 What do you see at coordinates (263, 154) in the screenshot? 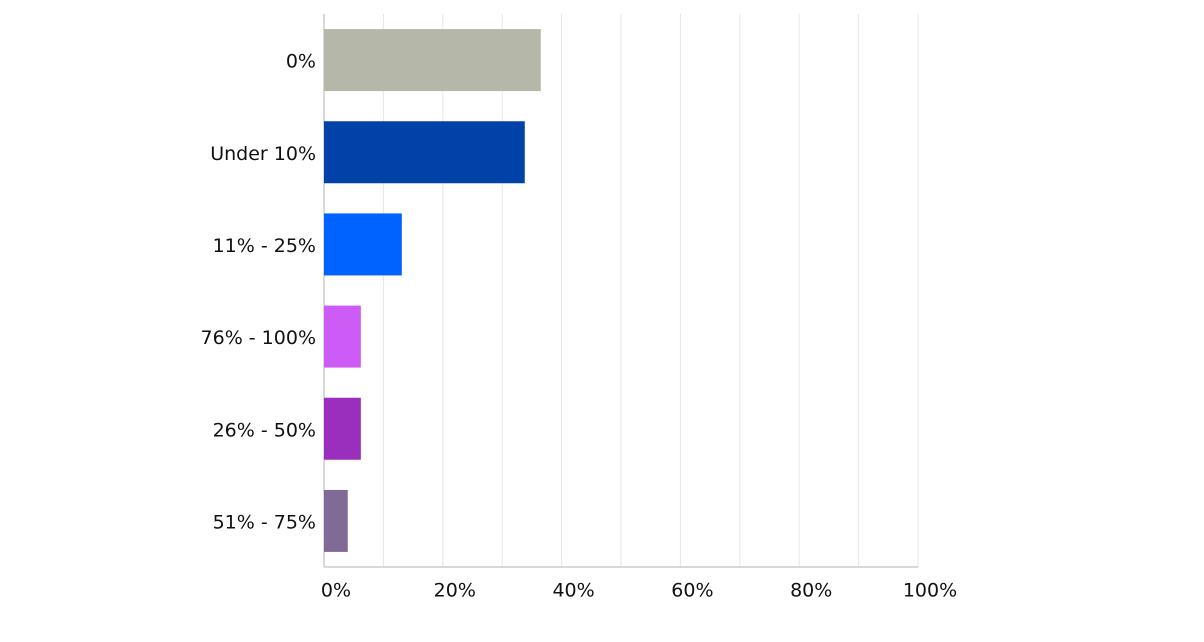
I see `y-tick-label: Under 10%` at bounding box center [263, 154].